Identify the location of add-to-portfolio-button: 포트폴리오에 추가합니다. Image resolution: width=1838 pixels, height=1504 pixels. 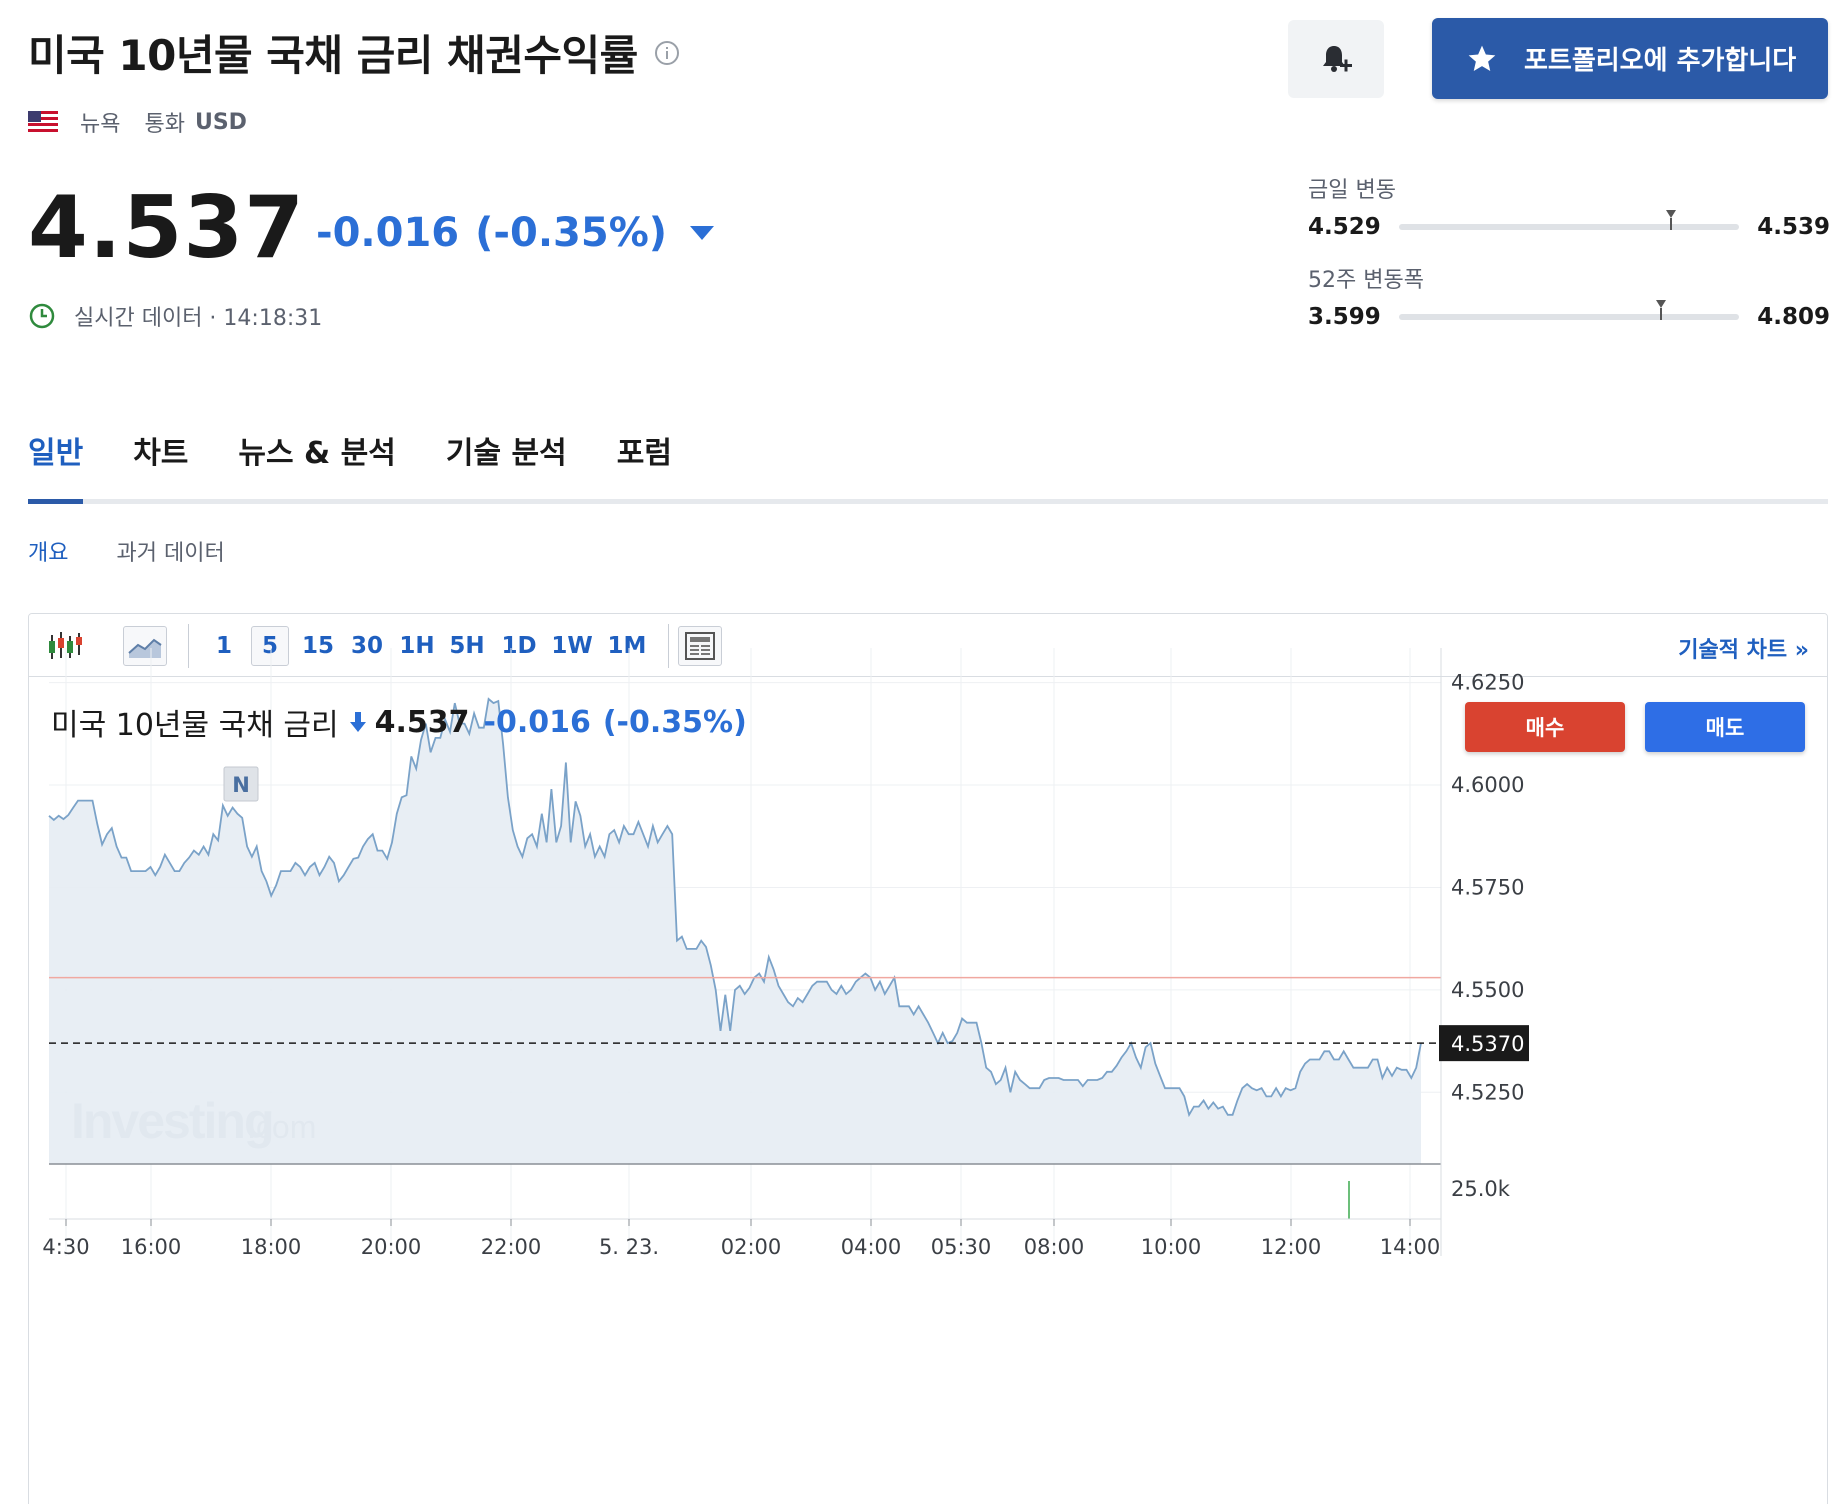
(1630, 58).